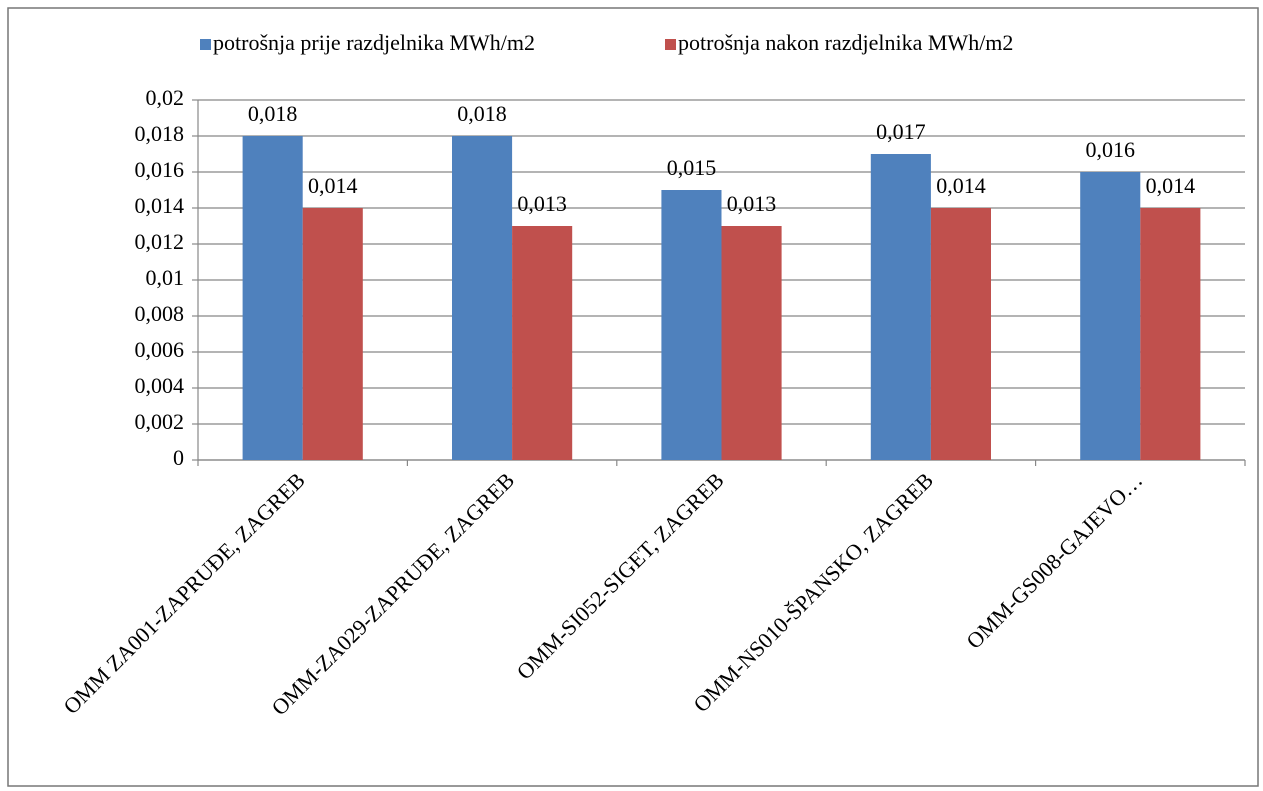 This screenshot has height=791, width=1263. What do you see at coordinates (692, 167) in the screenshot?
I see `data-label: 0,015` at bounding box center [692, 167].